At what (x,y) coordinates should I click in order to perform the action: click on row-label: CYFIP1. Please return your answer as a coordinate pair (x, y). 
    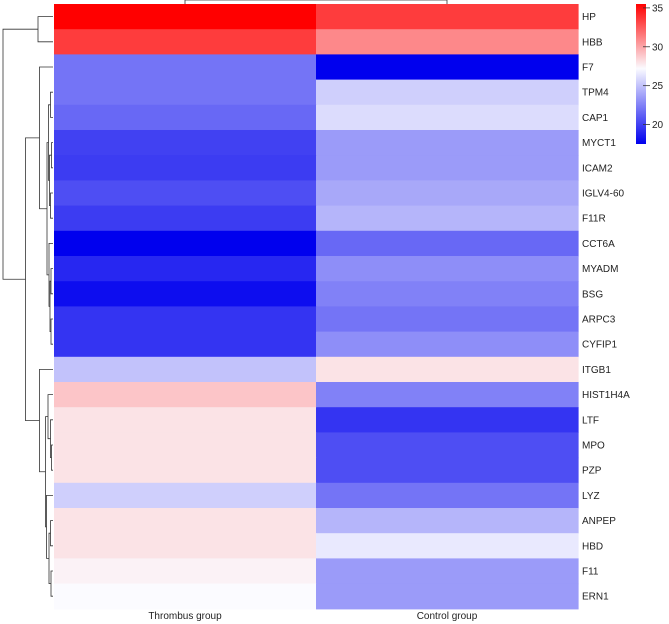
    Looking at the image, I should click on (599, 345).